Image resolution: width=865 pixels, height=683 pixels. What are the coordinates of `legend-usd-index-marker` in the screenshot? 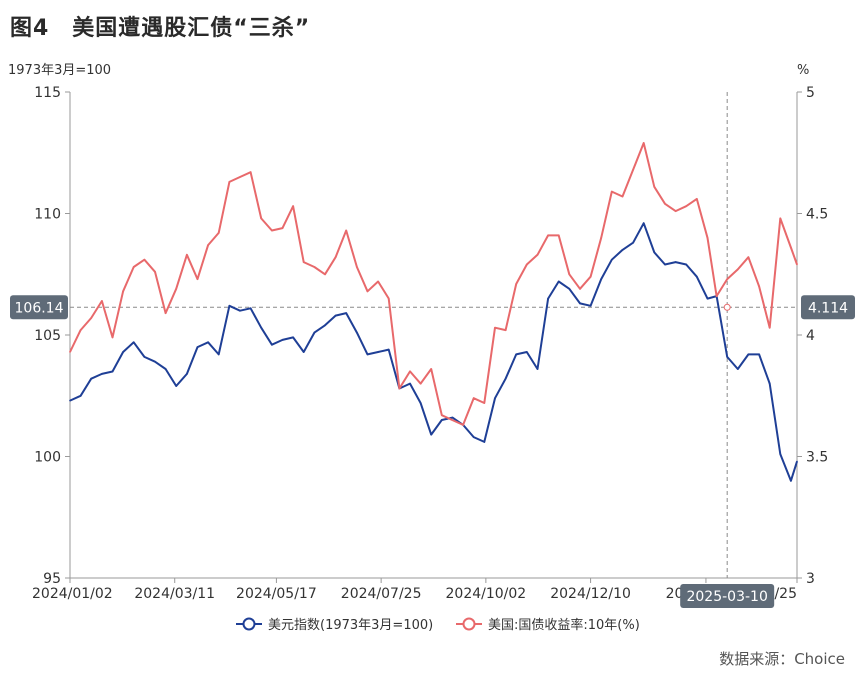 It's located at (249, 624).